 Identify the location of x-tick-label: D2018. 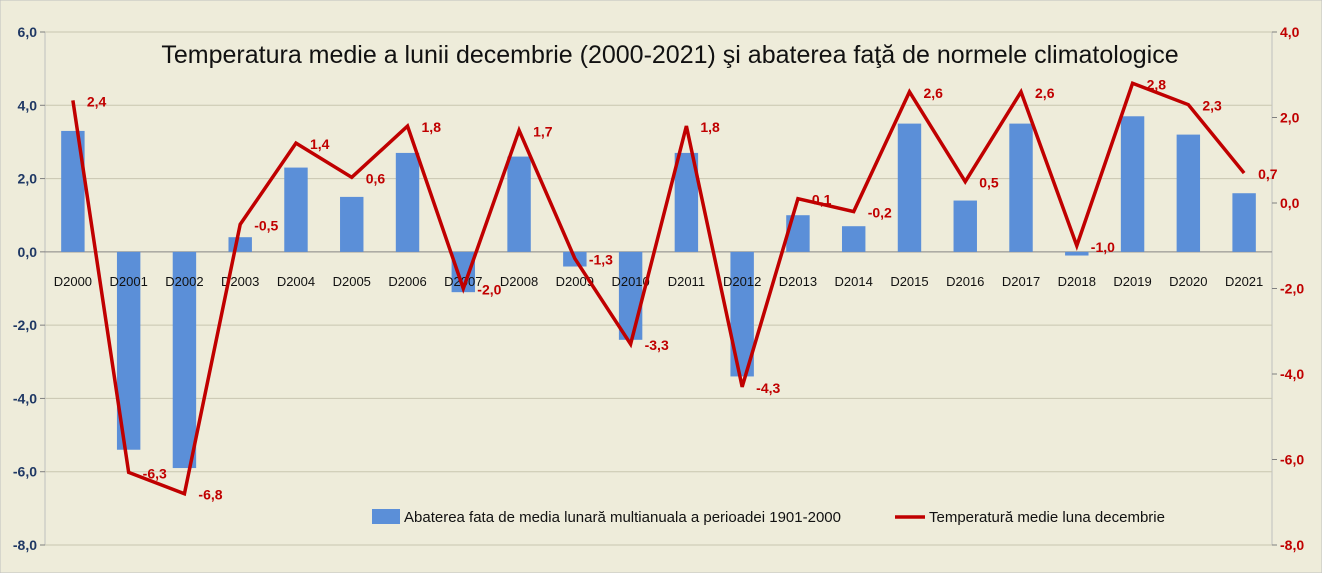
(1077, 281).